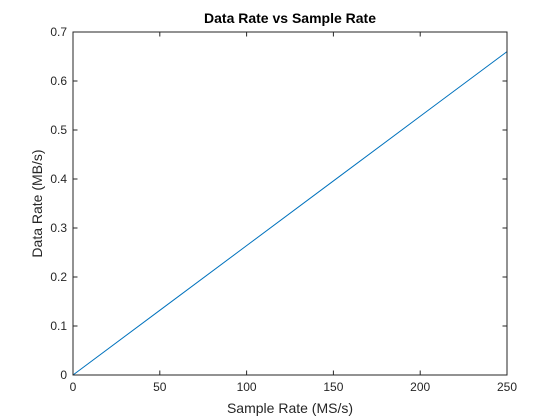  I want to click on x-tick-label: 100, so click(247, 387).